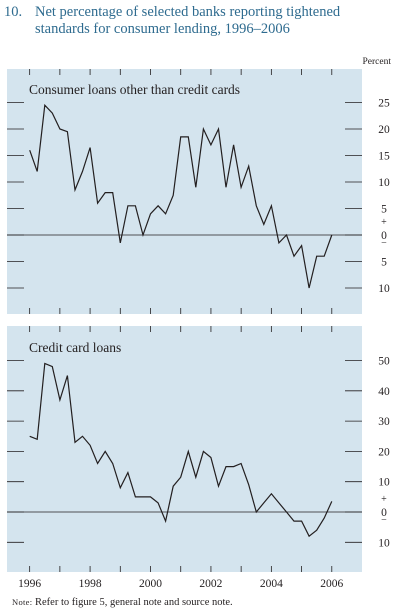  Describe the element at coordinates (384, 157) in the screenshot. I see `y-tick-label: 15` at that location.